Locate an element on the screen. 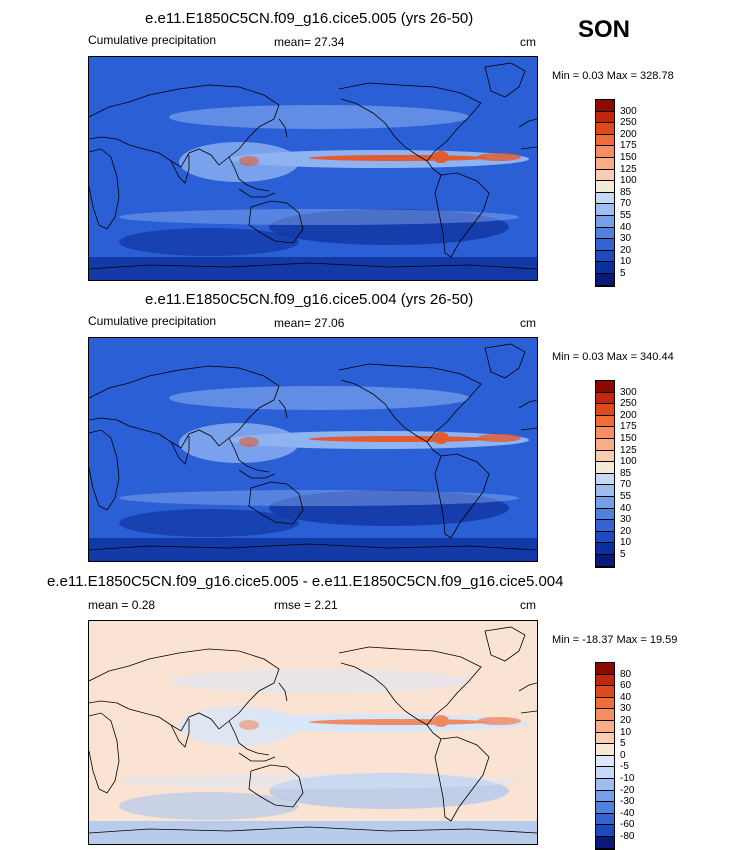  panel-1-minmax: Min = 0.03 Max = 328.78 is located at coordinates (613, 76).